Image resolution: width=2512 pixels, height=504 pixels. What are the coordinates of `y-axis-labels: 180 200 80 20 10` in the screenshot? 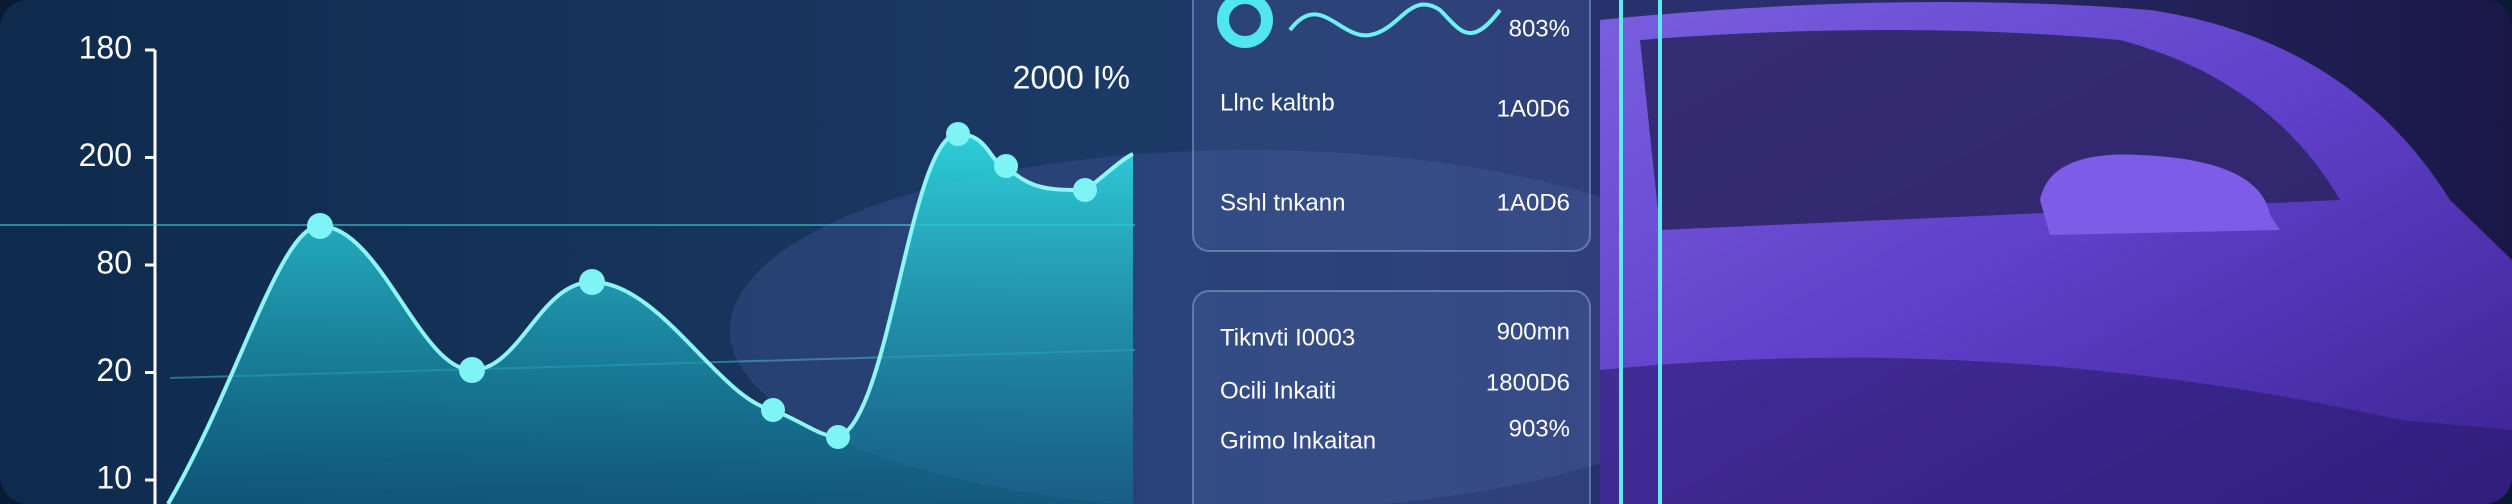 It's located at (117, 262).